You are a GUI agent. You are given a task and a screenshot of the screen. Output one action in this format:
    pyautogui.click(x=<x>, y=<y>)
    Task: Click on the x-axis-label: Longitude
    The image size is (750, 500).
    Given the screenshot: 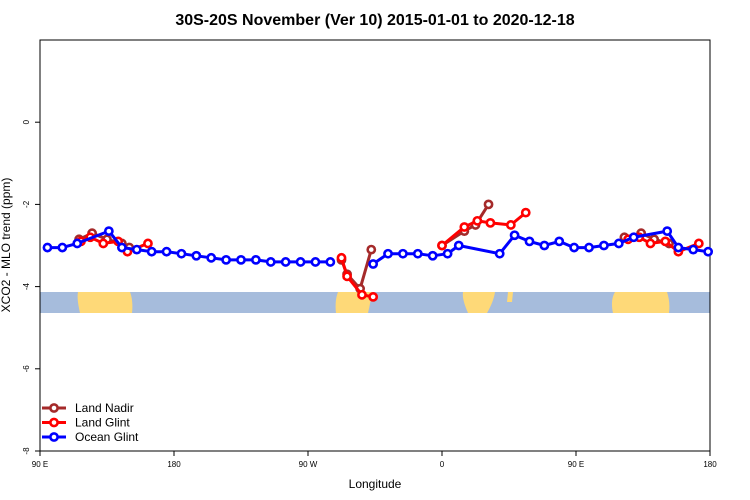 What is the action you would take?
    pyautogui.click(x=375, y=484)
    